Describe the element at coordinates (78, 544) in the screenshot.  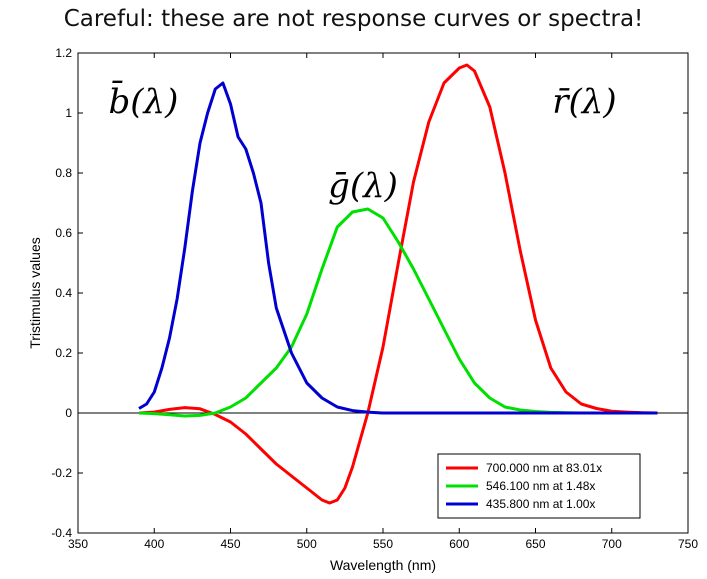
I see `x-tick-label: 350` at that location.